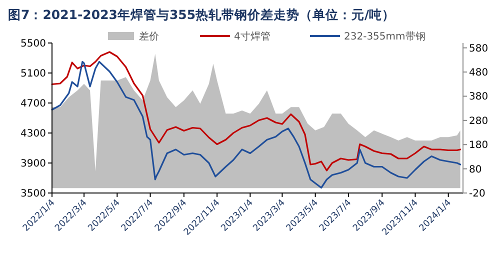 The image size is (500, 261). Describe the element at coordinates (478, 48) in the screenshot. I see `y2-tick-label: 580` at that location.